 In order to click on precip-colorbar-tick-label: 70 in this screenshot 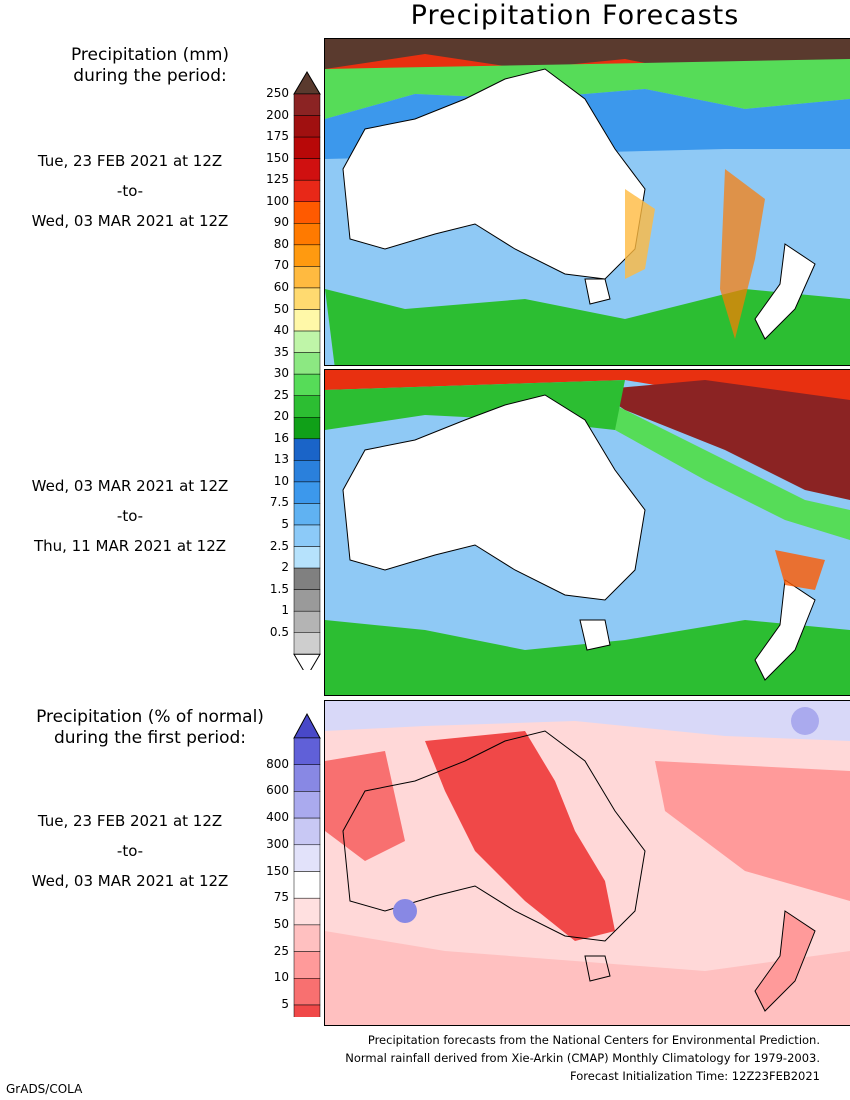, I will do `click(281, 265)`.